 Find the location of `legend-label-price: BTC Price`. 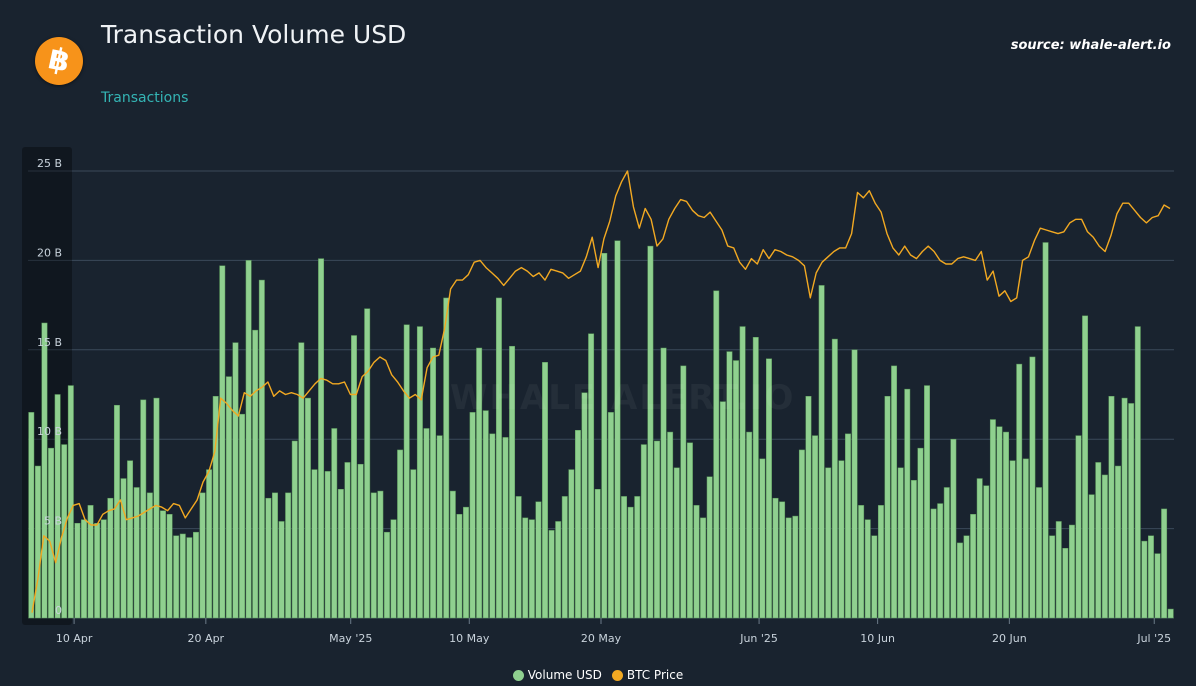

legend-label-price: BTC Price is located at coordinates (655, 675).